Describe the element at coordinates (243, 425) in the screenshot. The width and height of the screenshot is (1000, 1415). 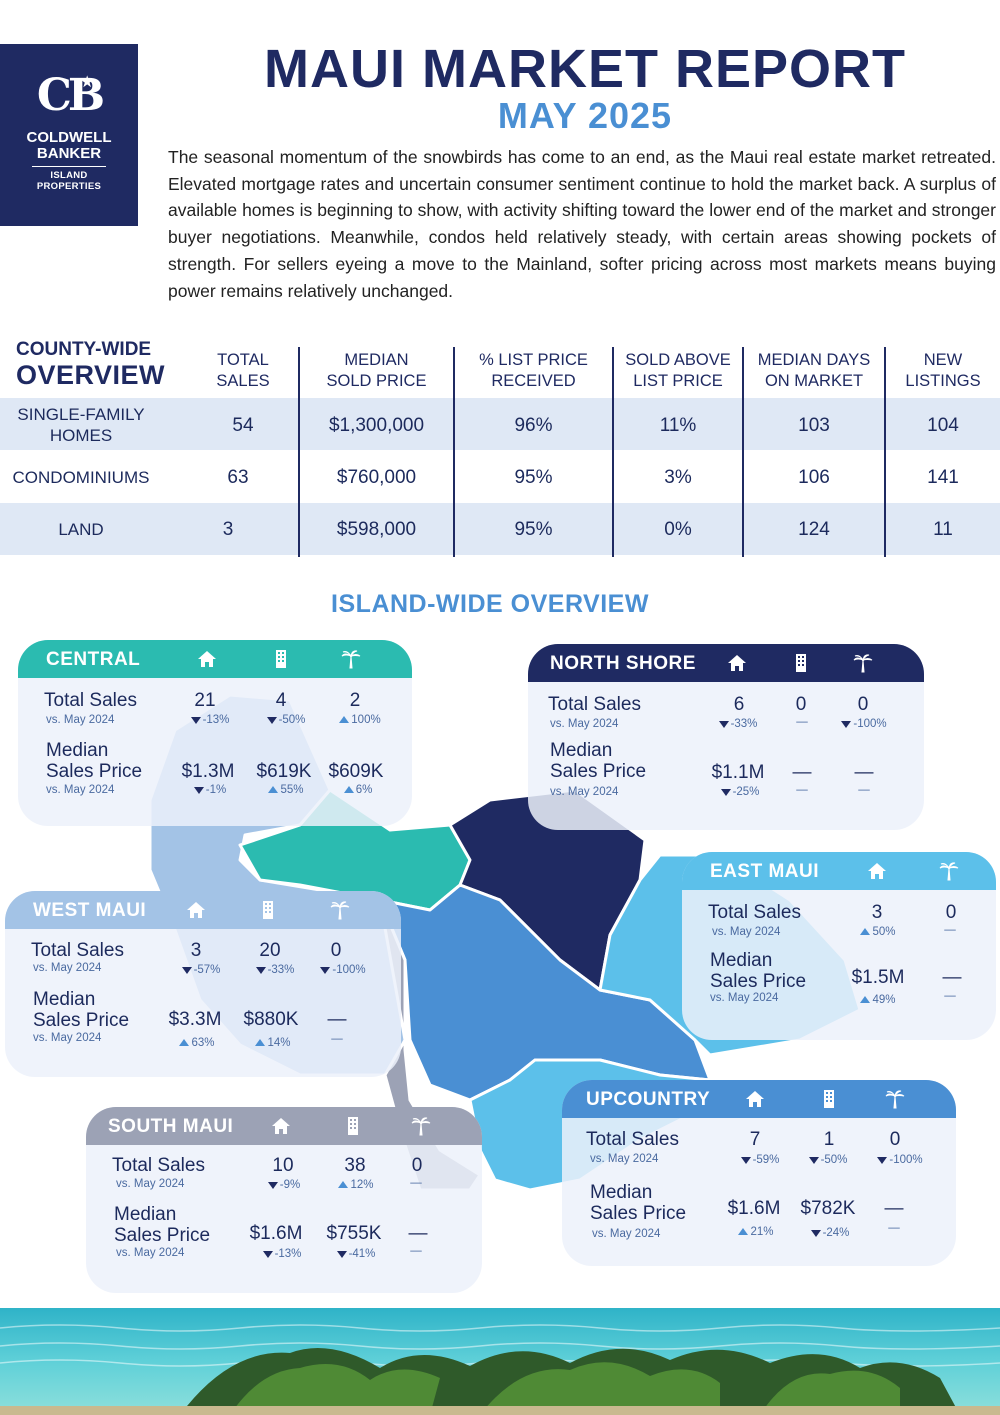
I see `table-cell: 54` at that location.